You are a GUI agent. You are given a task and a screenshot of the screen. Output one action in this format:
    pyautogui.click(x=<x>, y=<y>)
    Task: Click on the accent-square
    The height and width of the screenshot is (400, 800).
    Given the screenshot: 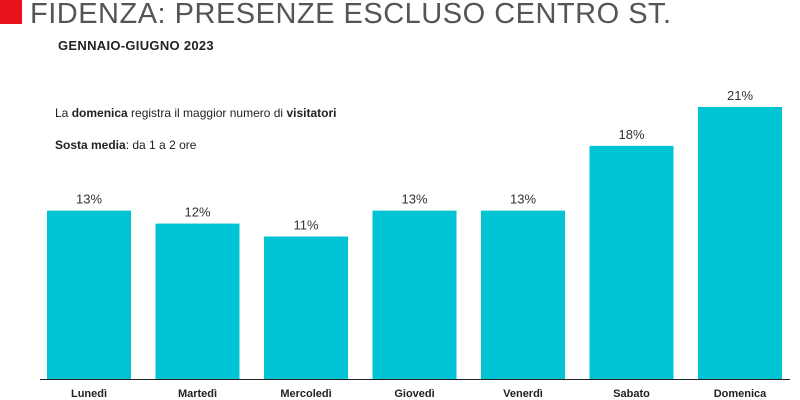 What is the action you would take?
    pyautogui.click(x=11, y=12)
    